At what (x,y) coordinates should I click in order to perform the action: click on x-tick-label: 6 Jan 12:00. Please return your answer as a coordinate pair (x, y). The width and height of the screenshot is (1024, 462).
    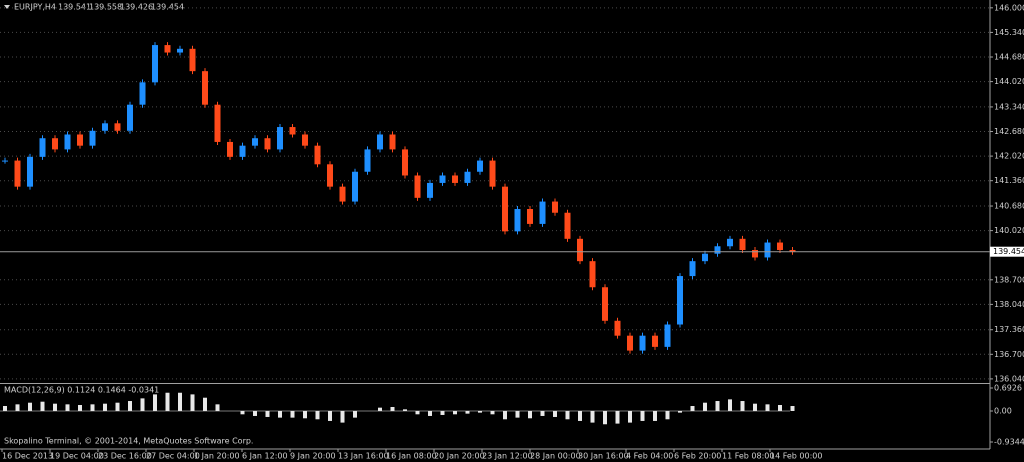
    Looking at the image, I should click on (265, 456).